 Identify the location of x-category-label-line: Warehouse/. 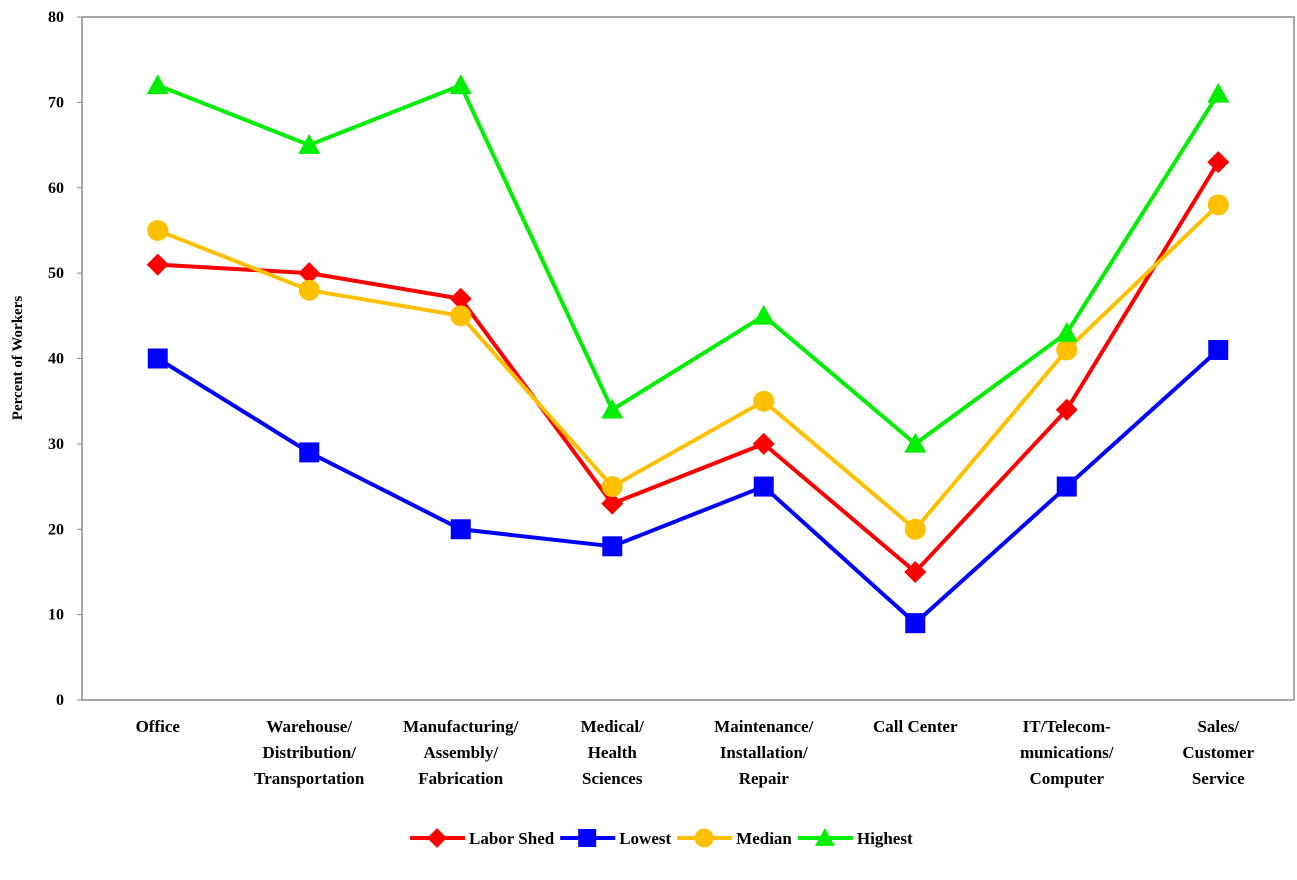
(309, 726).